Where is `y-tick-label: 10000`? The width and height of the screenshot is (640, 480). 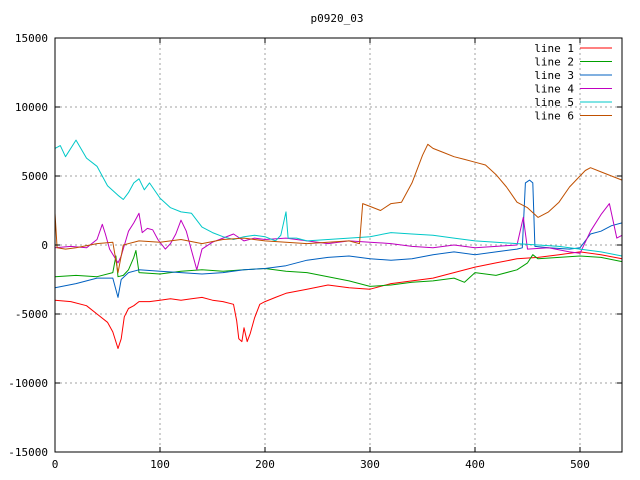 y-tick-label: 10000 is located at coordinates (31, 107).